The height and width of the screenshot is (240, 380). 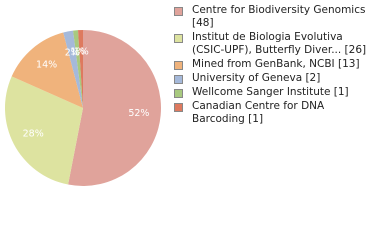 I want to click on slice-label: 52%, so click(x=138, y=113).